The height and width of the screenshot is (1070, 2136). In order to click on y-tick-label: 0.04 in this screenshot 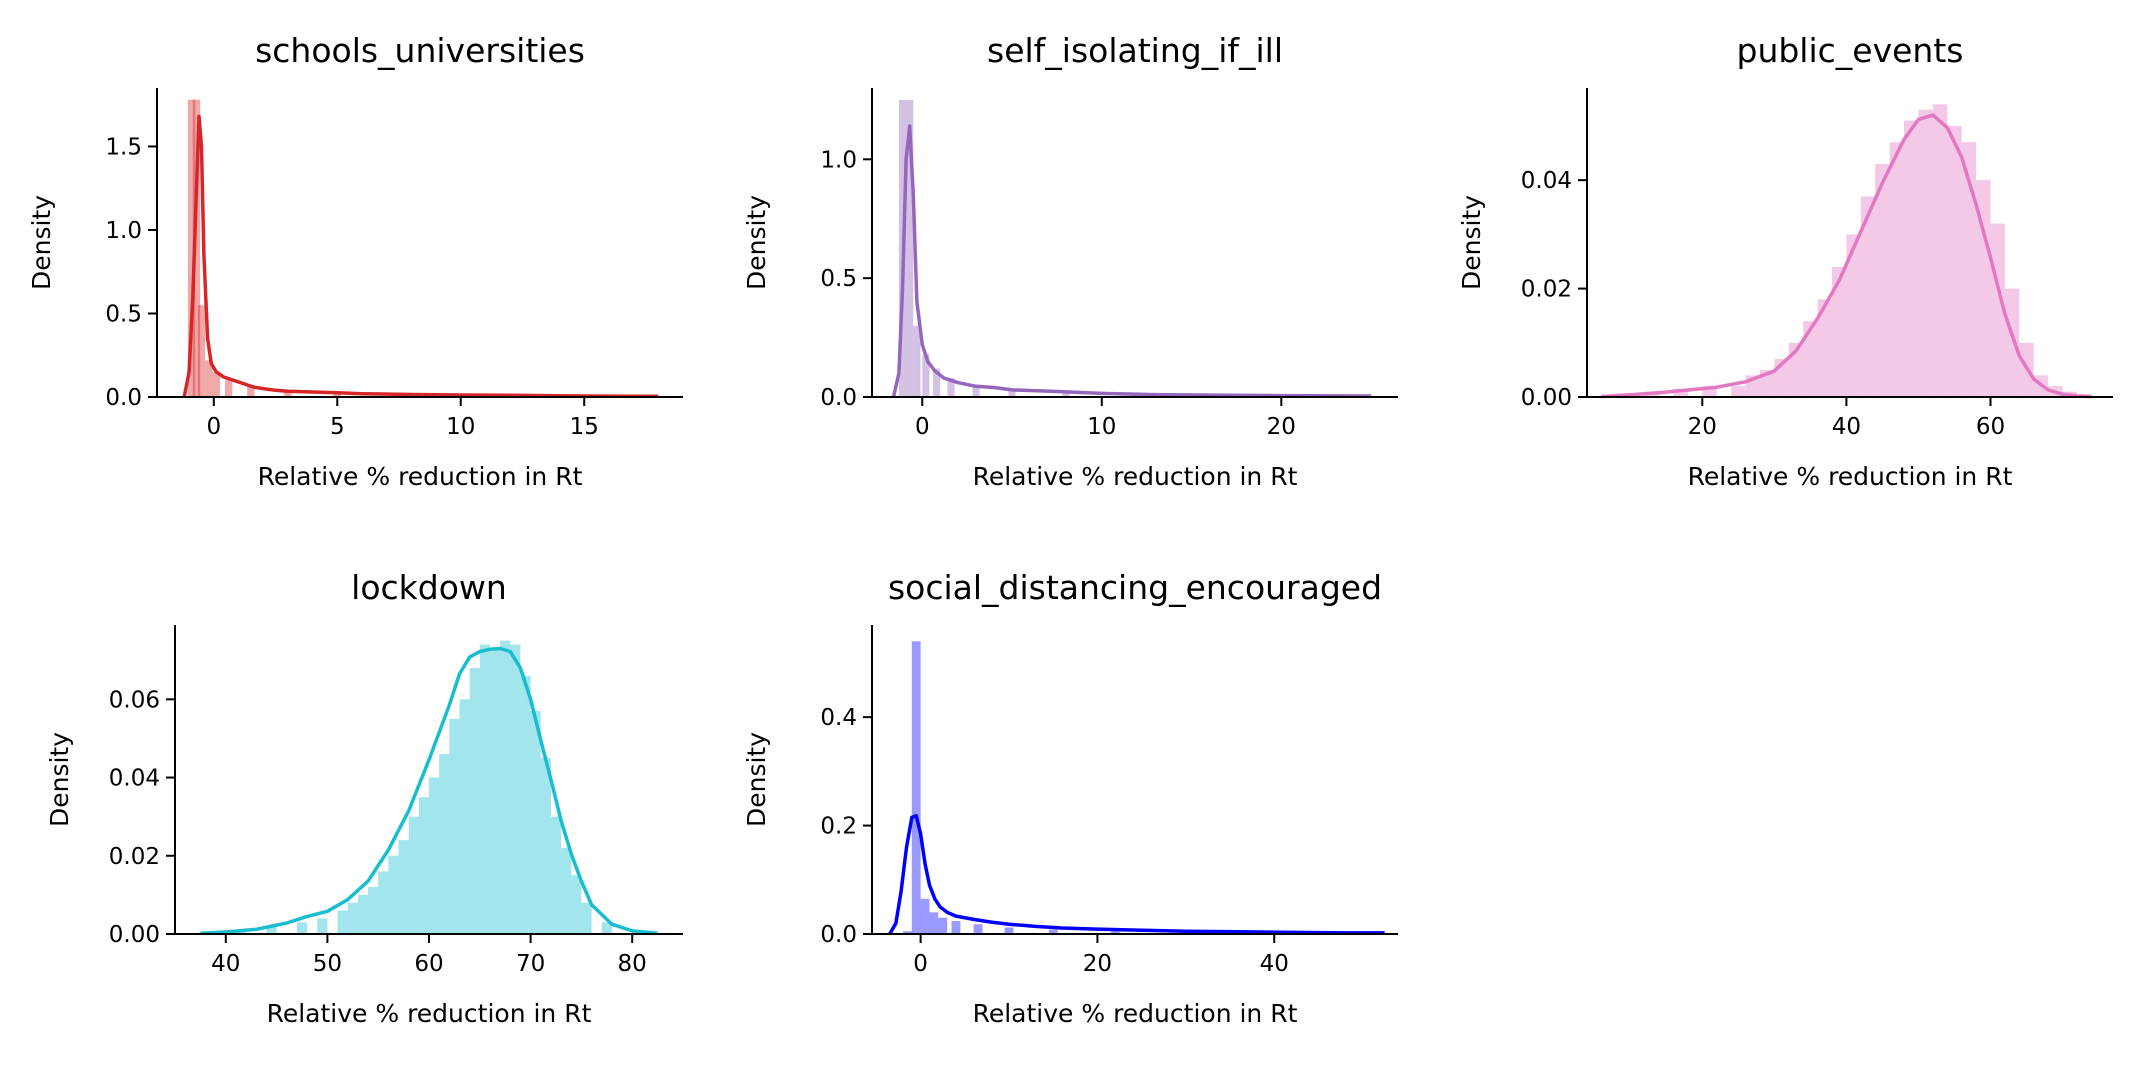, I will do `click(1546, 181)`.